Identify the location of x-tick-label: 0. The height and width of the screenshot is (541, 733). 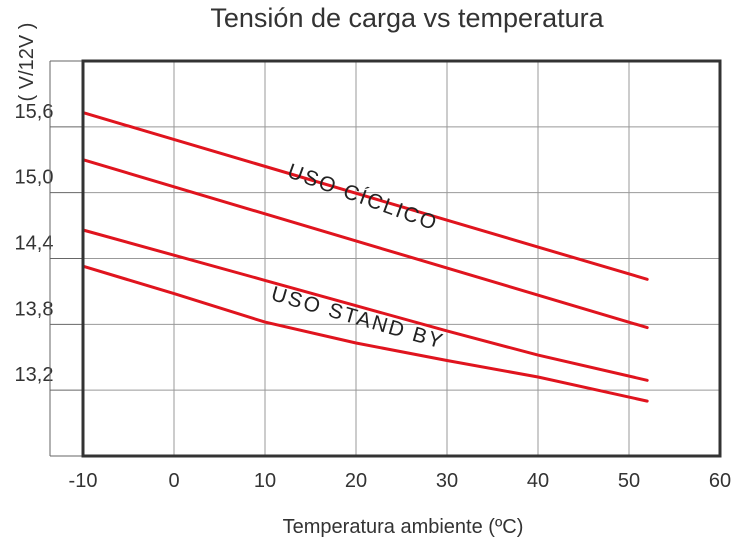
(173, 481).